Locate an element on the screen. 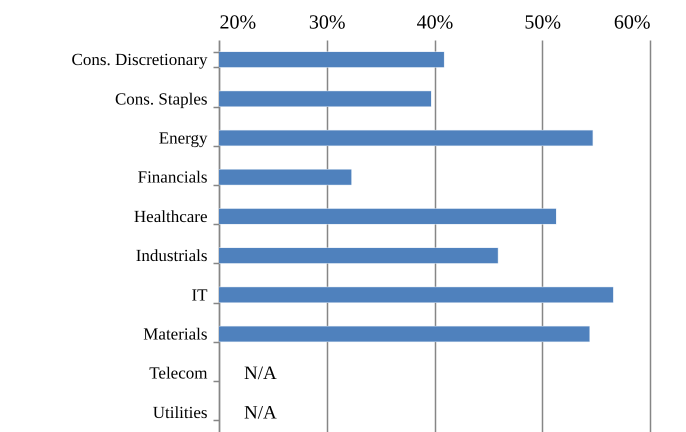 This screenshot has height=432, width=686. y-tick-label: Industrials is located at coordinates (172, 256).